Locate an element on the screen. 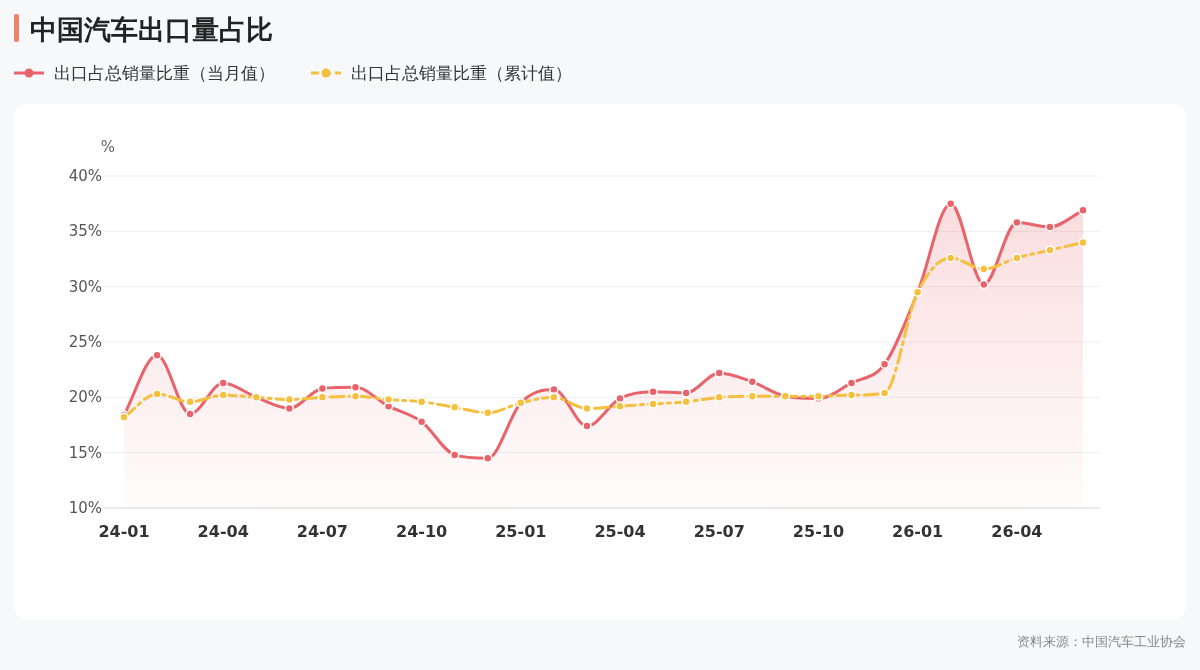  x-tick-label: 25-07 is located at coordinates (719, 531).